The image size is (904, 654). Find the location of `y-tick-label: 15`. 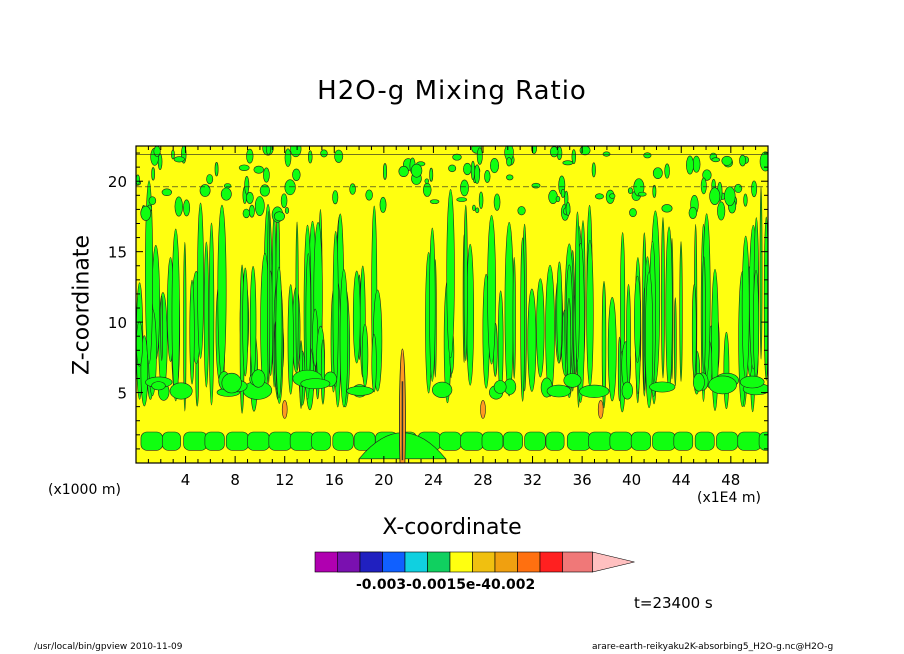

y-tick-label: 15 is located at coordinates (117, 253).